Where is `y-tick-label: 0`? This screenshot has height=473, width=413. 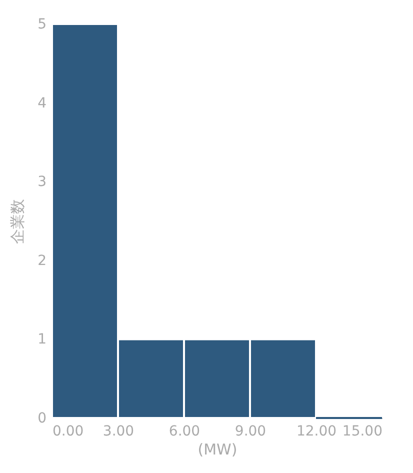 y-tick-label: 0 is located at coordinates (42, 418).